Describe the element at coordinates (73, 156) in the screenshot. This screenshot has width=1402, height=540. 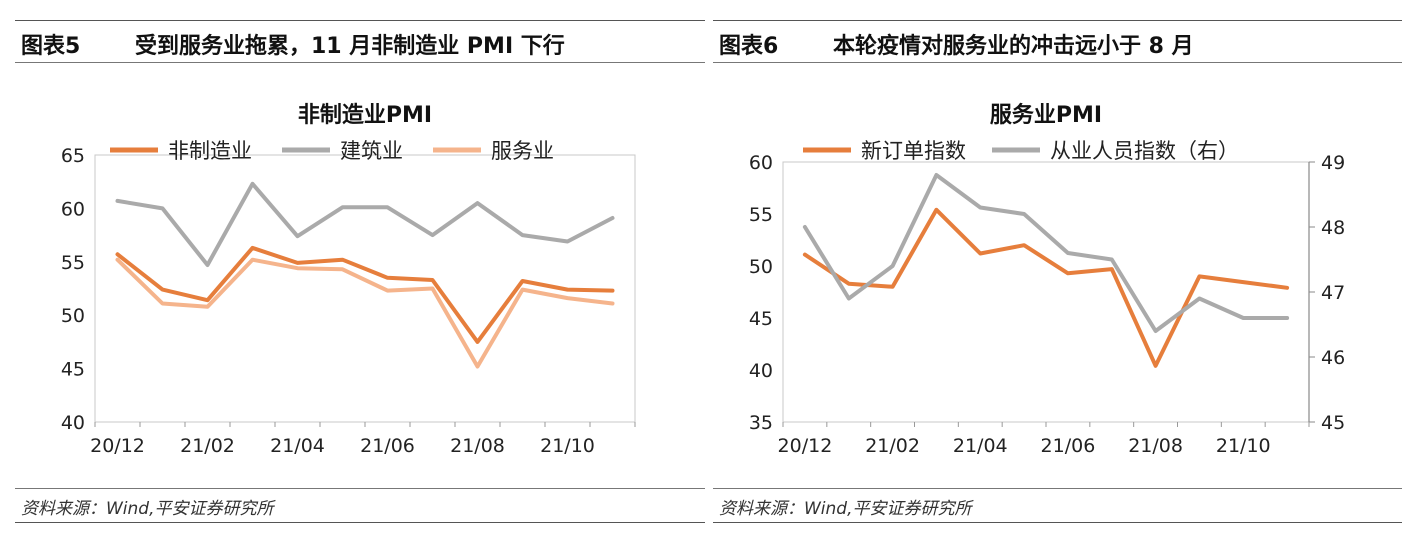
I see `y-tick-label: 65` at that location.